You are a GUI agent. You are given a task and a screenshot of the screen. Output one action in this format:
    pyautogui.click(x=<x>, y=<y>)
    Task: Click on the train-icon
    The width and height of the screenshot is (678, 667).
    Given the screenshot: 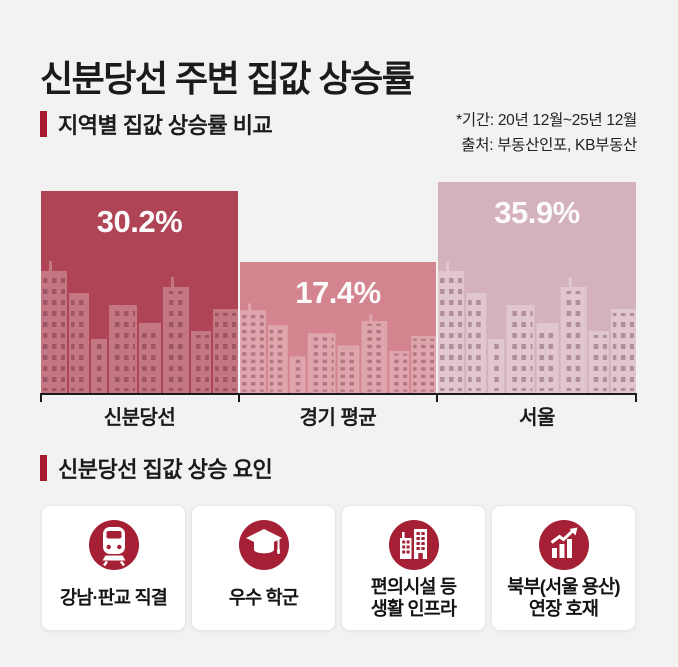 What is the action you would take?
    pyautogui.click(x=113, y=547)
    